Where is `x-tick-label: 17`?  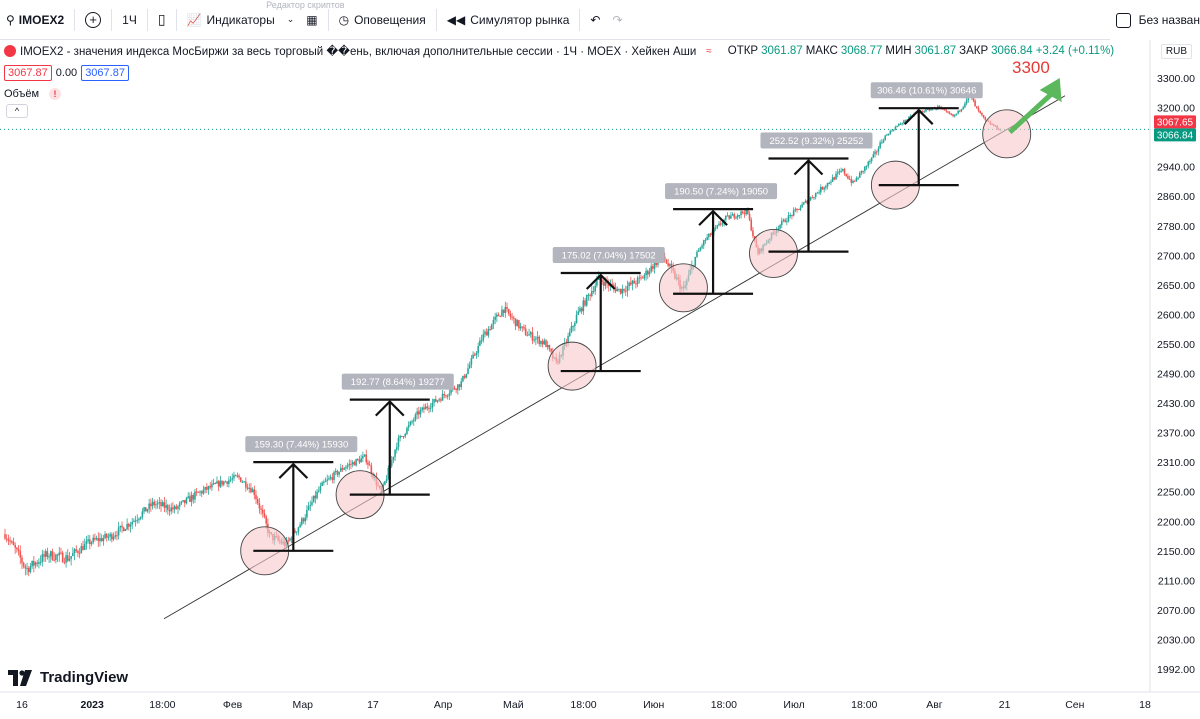 x-tick-label: 17 is located at coordinates (373, 705).